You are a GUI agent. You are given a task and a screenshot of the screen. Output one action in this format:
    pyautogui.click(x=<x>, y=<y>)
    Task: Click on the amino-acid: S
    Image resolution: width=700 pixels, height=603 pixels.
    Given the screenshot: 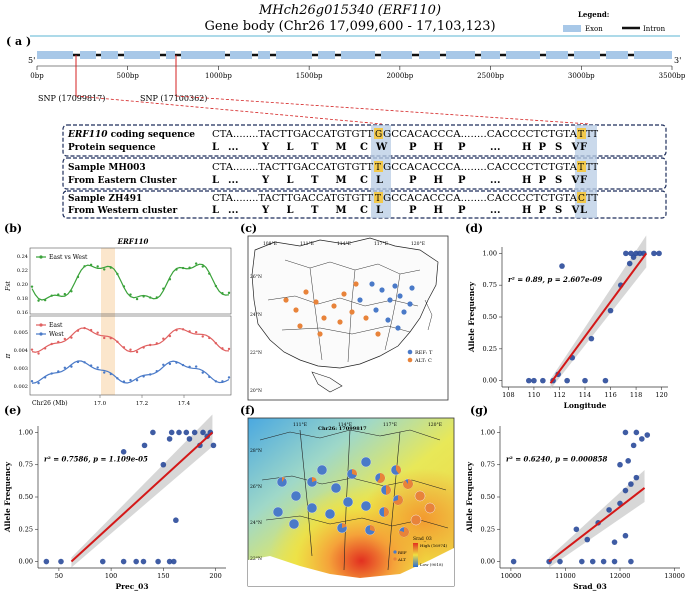 What is the action you would take?
    pyautogui.click(x=558, y=180)
    